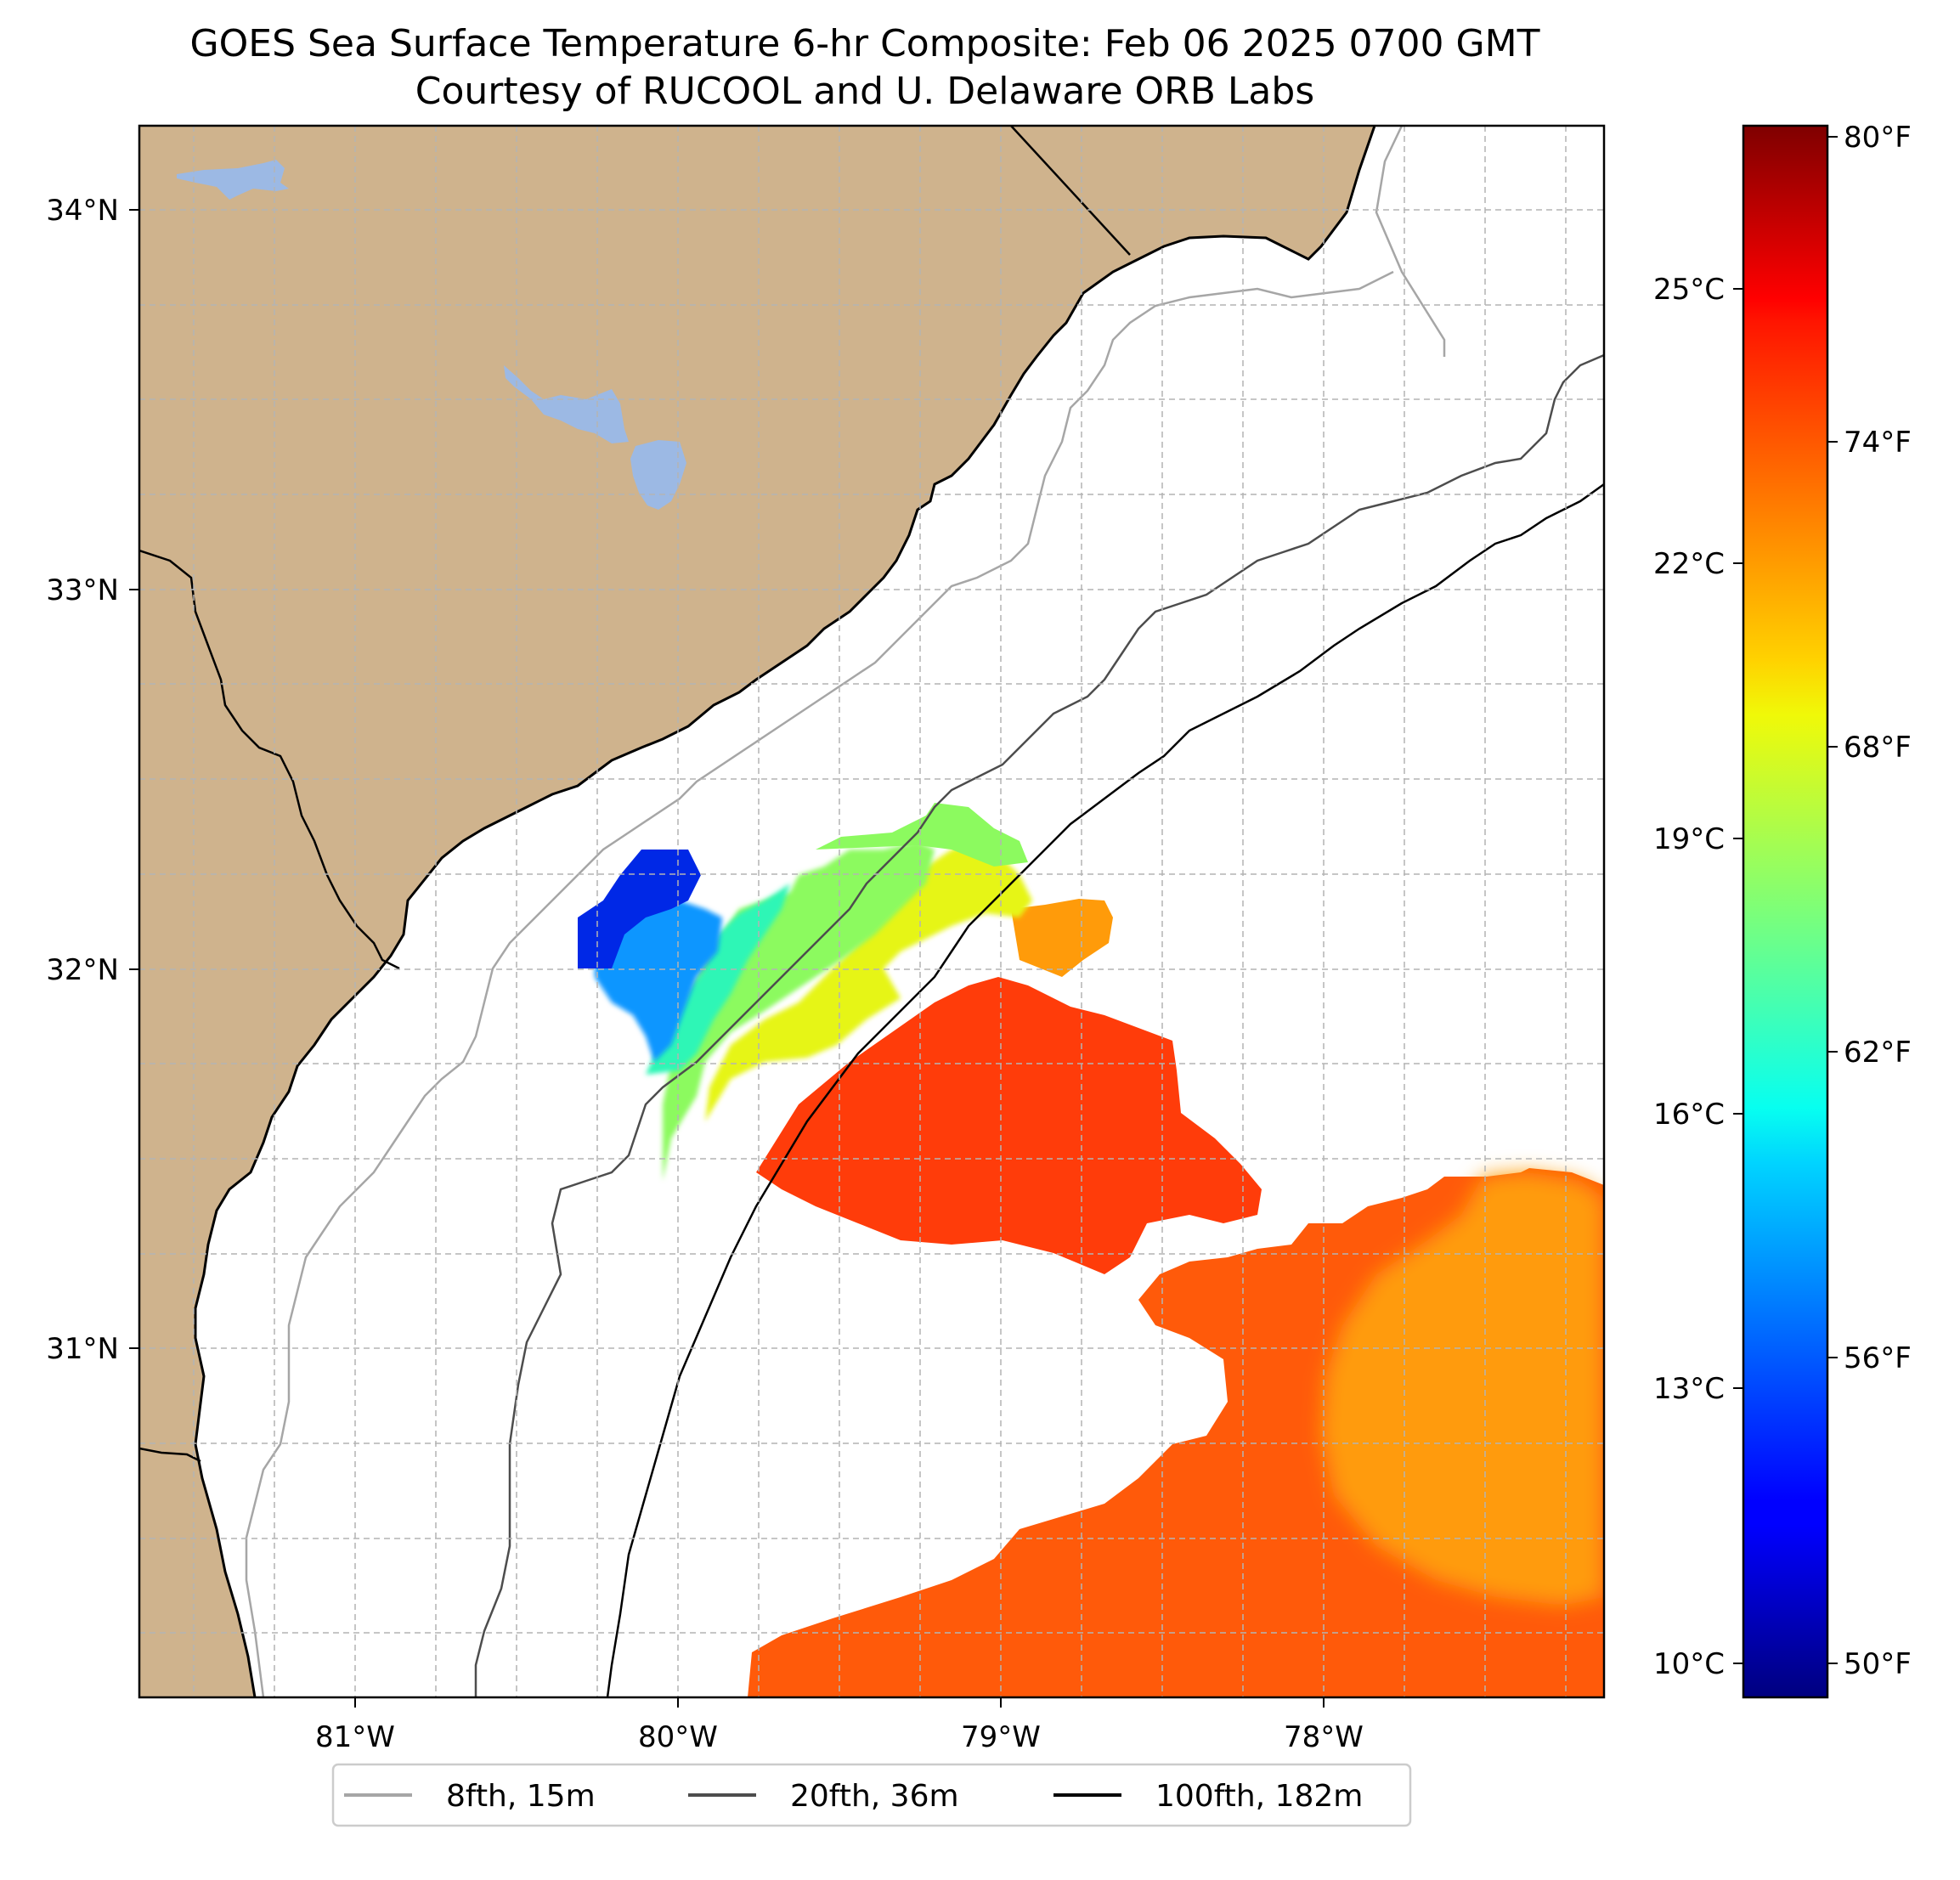  What do you see at coordinates (658, 475) in the screenshot?
I see `lake-moultrie-lower` at bounding box center [658, 475].